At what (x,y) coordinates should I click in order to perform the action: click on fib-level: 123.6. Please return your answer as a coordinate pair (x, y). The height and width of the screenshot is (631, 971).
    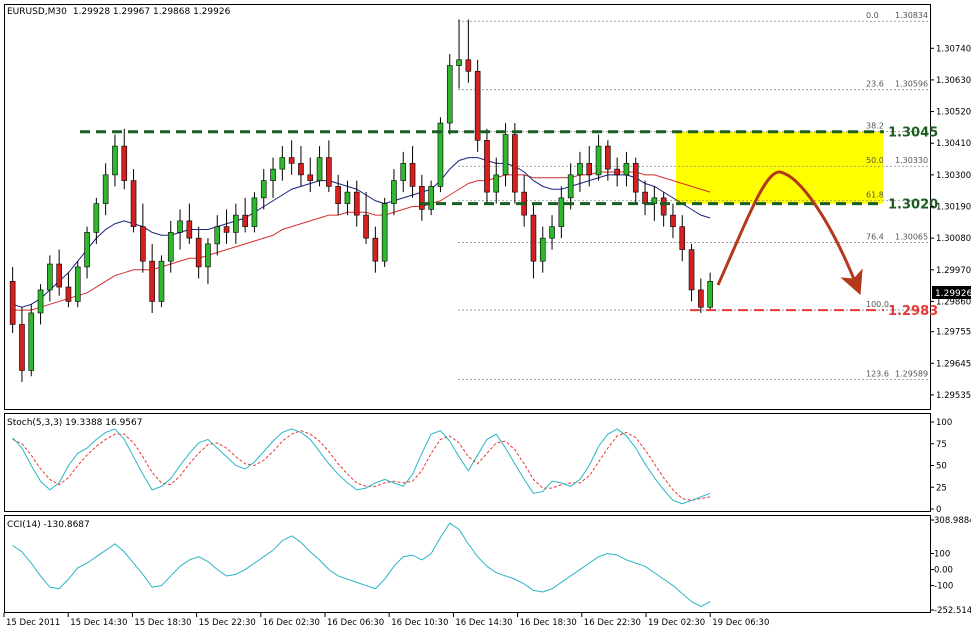
    Looking at the image, I should click on (877, 373).